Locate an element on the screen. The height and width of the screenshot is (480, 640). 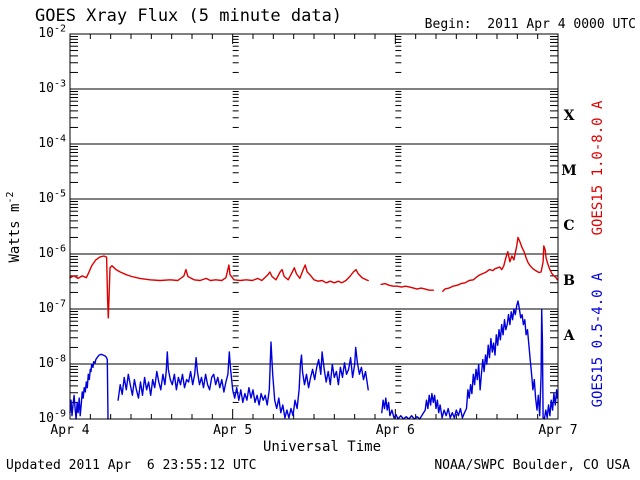
y-tick-label: 10⁻⁹ is located at coordinates (52, 417).